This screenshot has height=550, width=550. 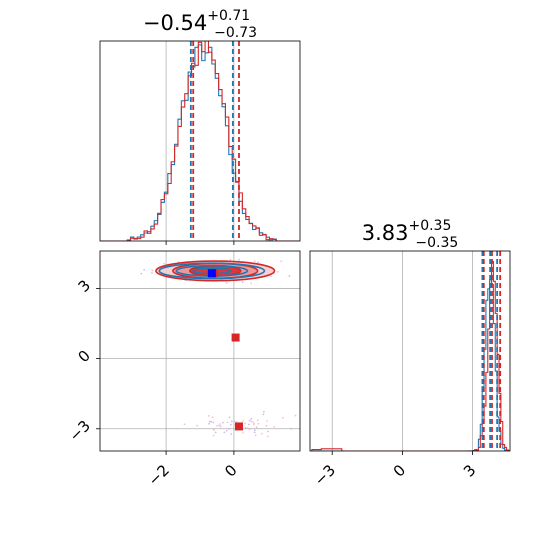 I want to click on blue-marker, so click(x=211, y=273).